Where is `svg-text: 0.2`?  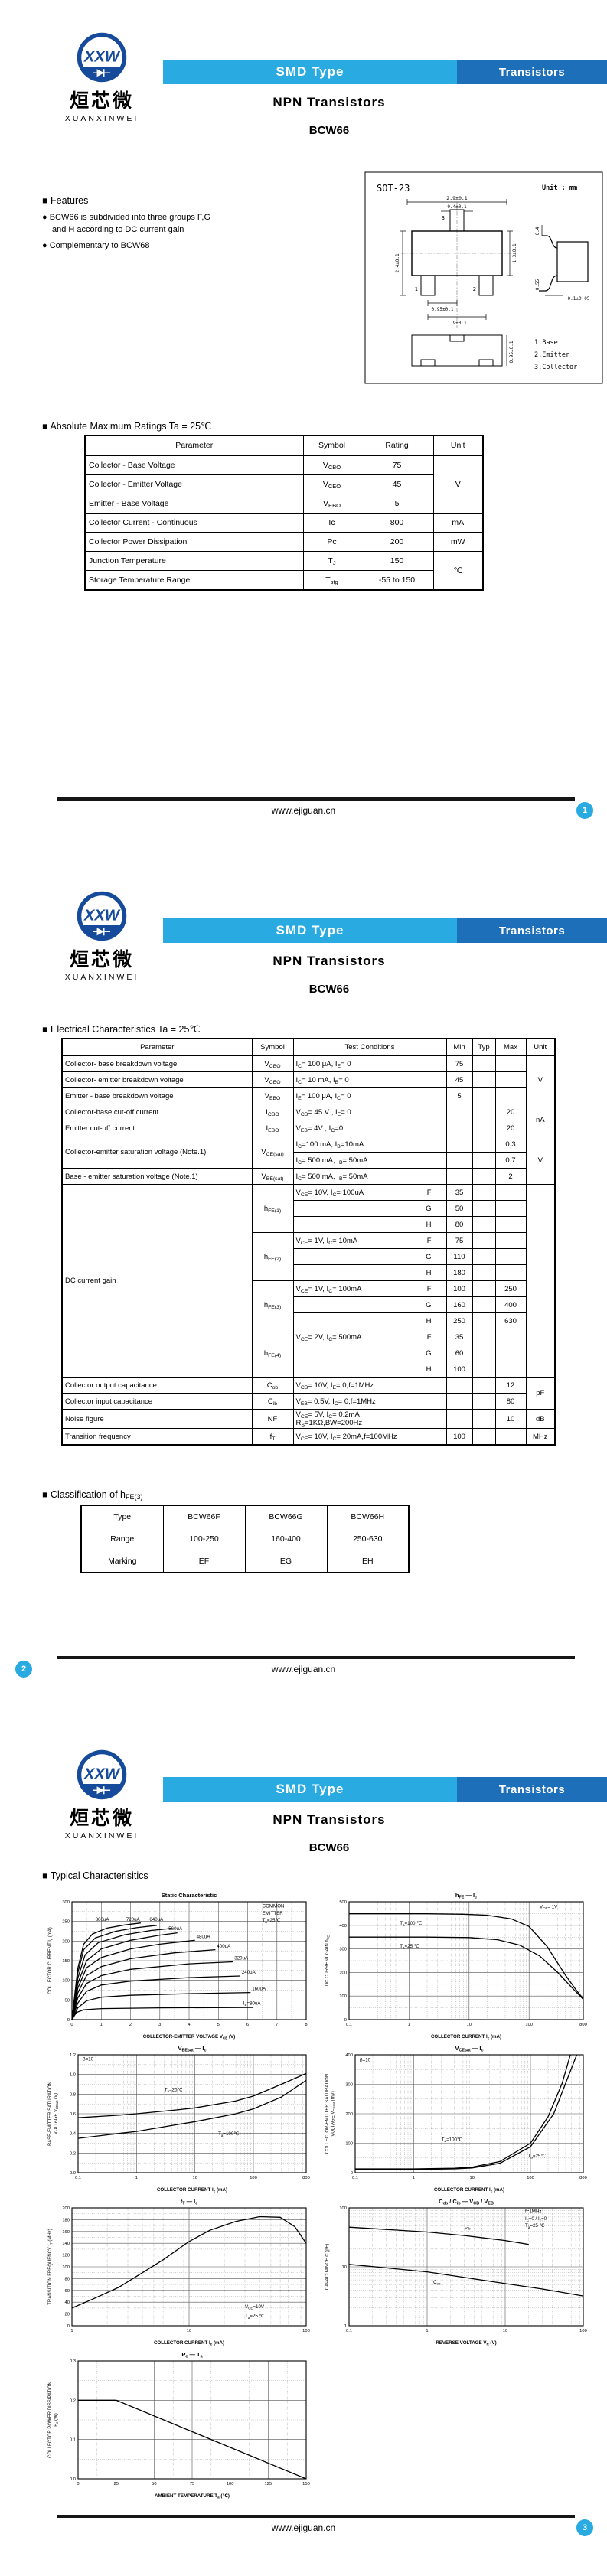
svg-text: 0.2 is located at coordinates (73, 2401).